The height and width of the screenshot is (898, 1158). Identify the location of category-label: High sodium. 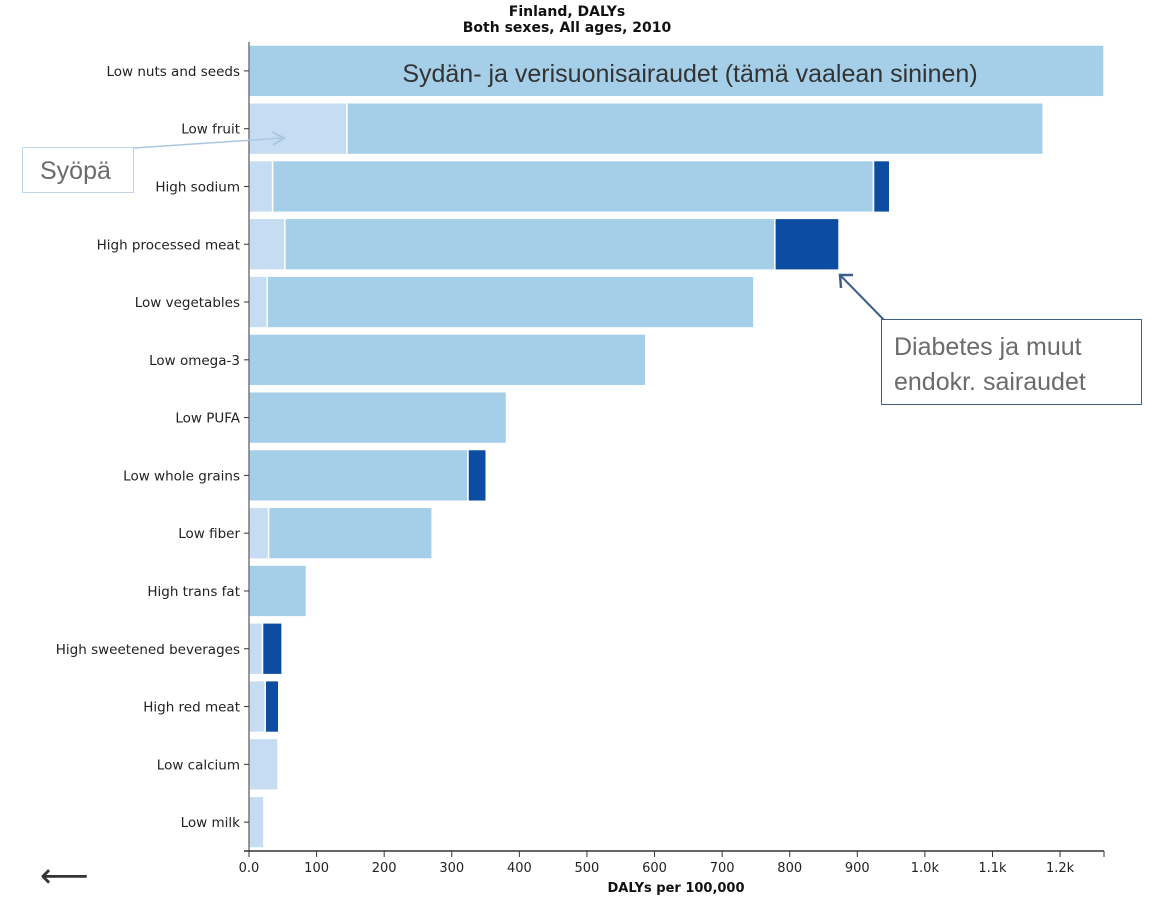
(197, 187).